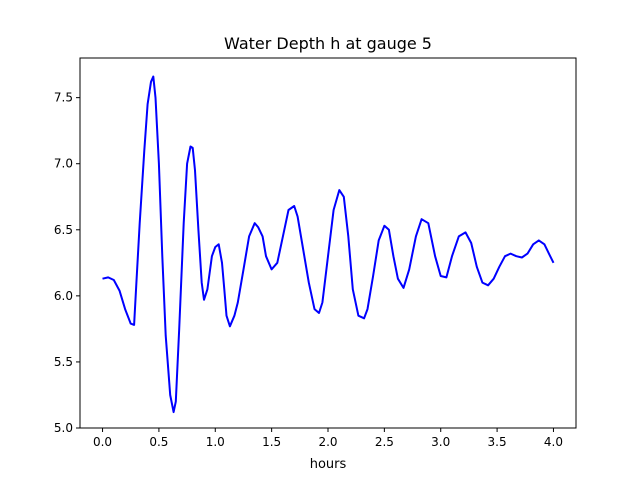 This screenshot has height=484, width=640. Describe the element at coordinates (63, 230) in the screenshot. I see `y-tick-label: 6.5` at that location.